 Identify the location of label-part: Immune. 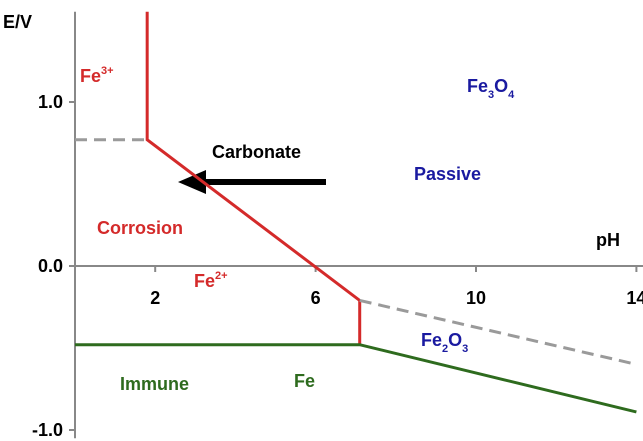
(154, 384).